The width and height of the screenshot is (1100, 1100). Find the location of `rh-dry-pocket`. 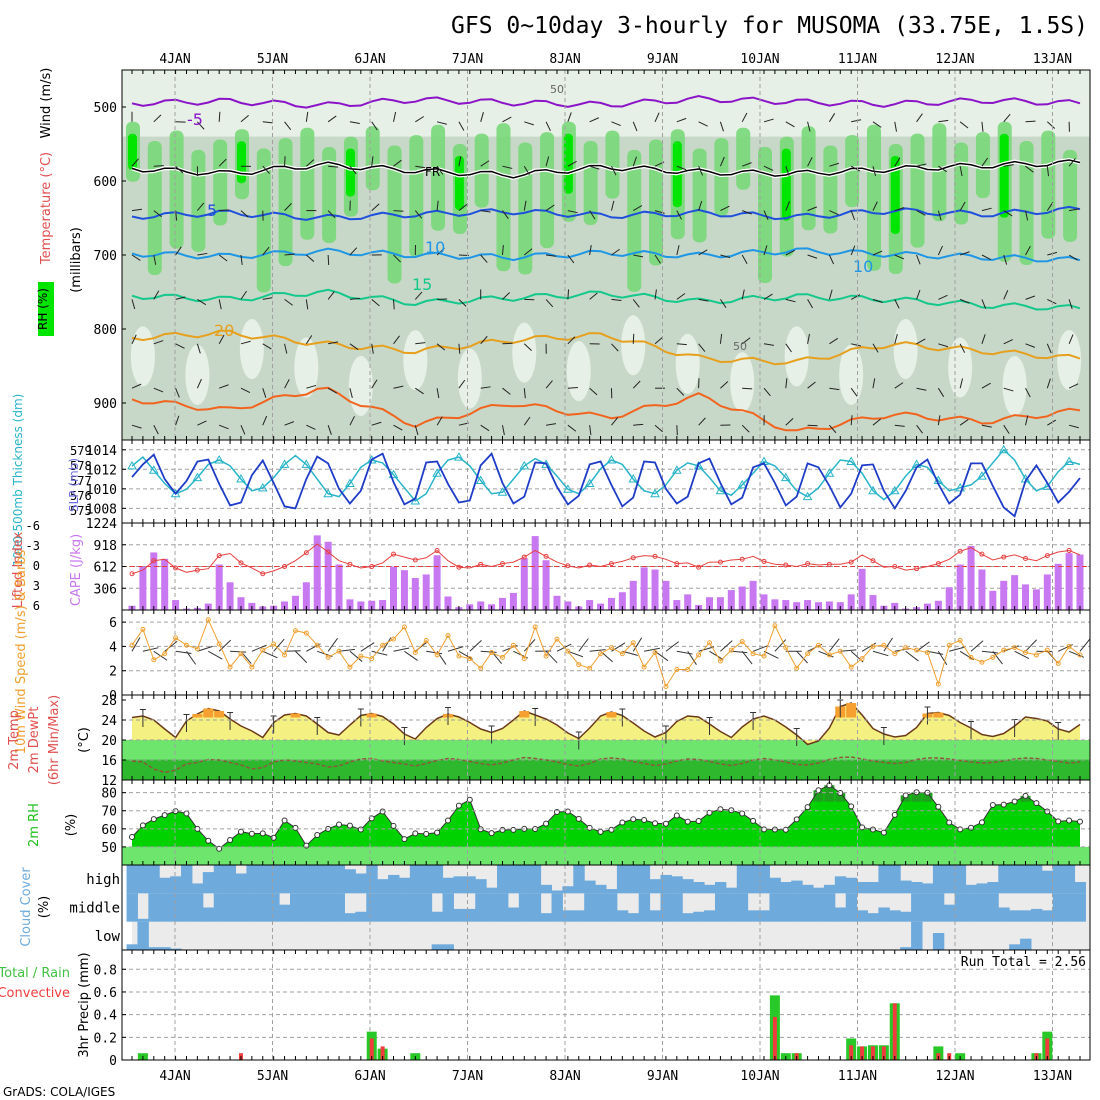

rh-dry-pocket is located at coordinates (1069, 360).